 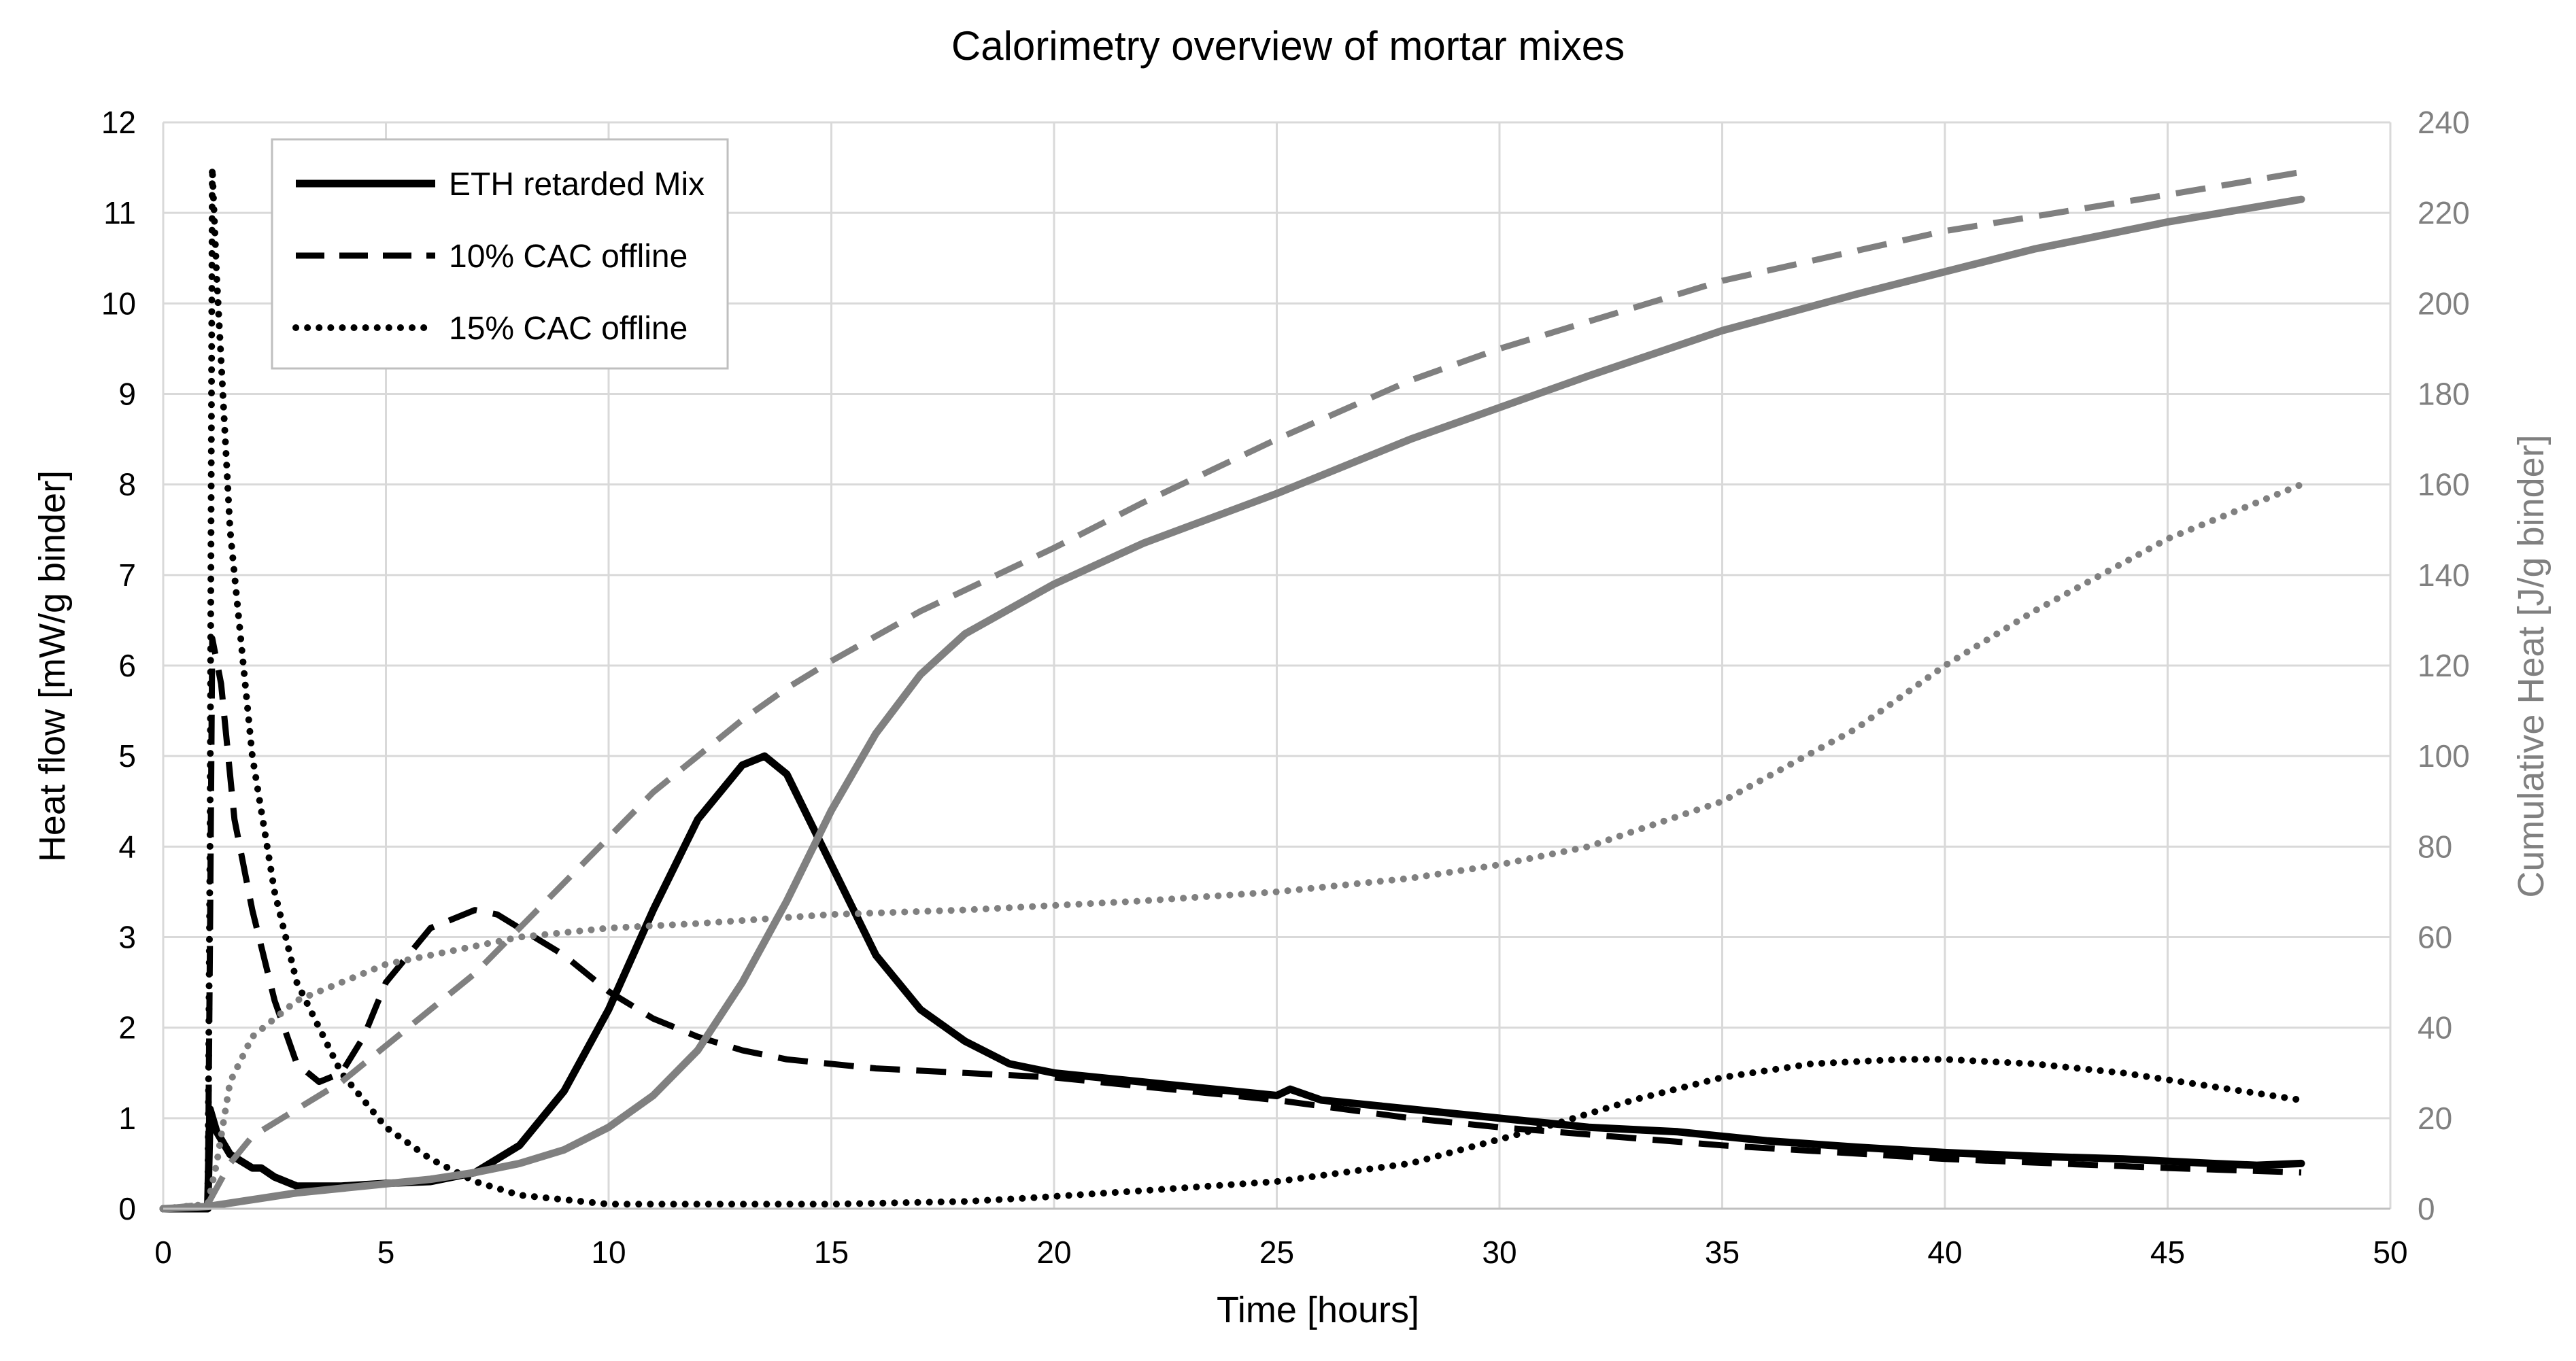 What do you see at coordinates (2444, 394) in the screenshot?
I see `y2-tick-label: 180` at bounding box center [2444, 394].